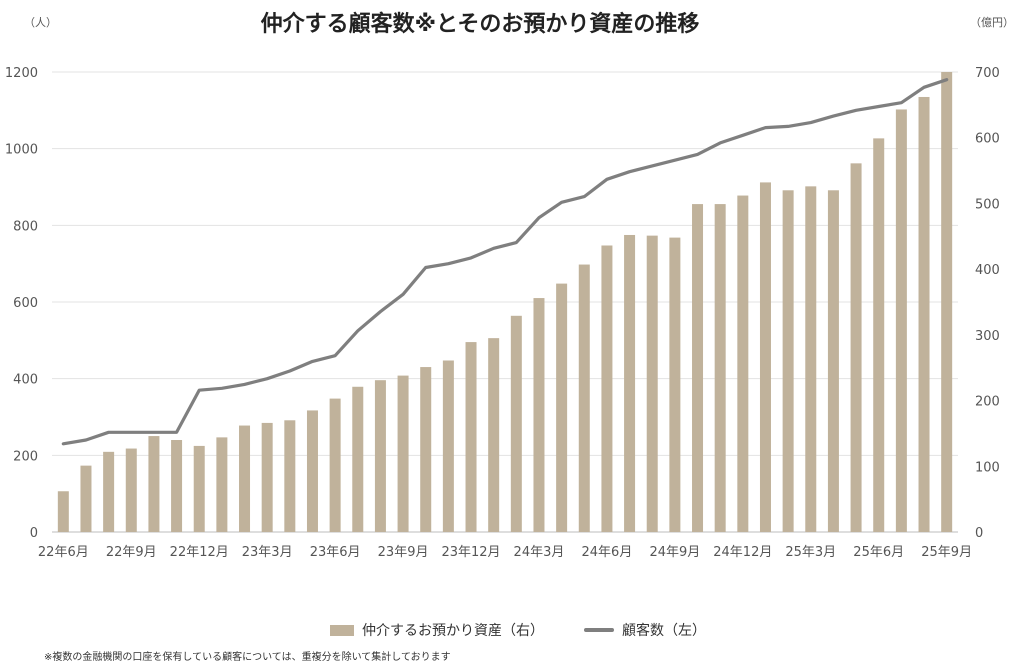 The width and height of the screenshot is (1021, 670). What do you see at coordinates (480, 24) in the screenshot?
I see `chart-title: 仲介する顧客数※とそのお預かり資産の推移` at bounding box center [480, 24].